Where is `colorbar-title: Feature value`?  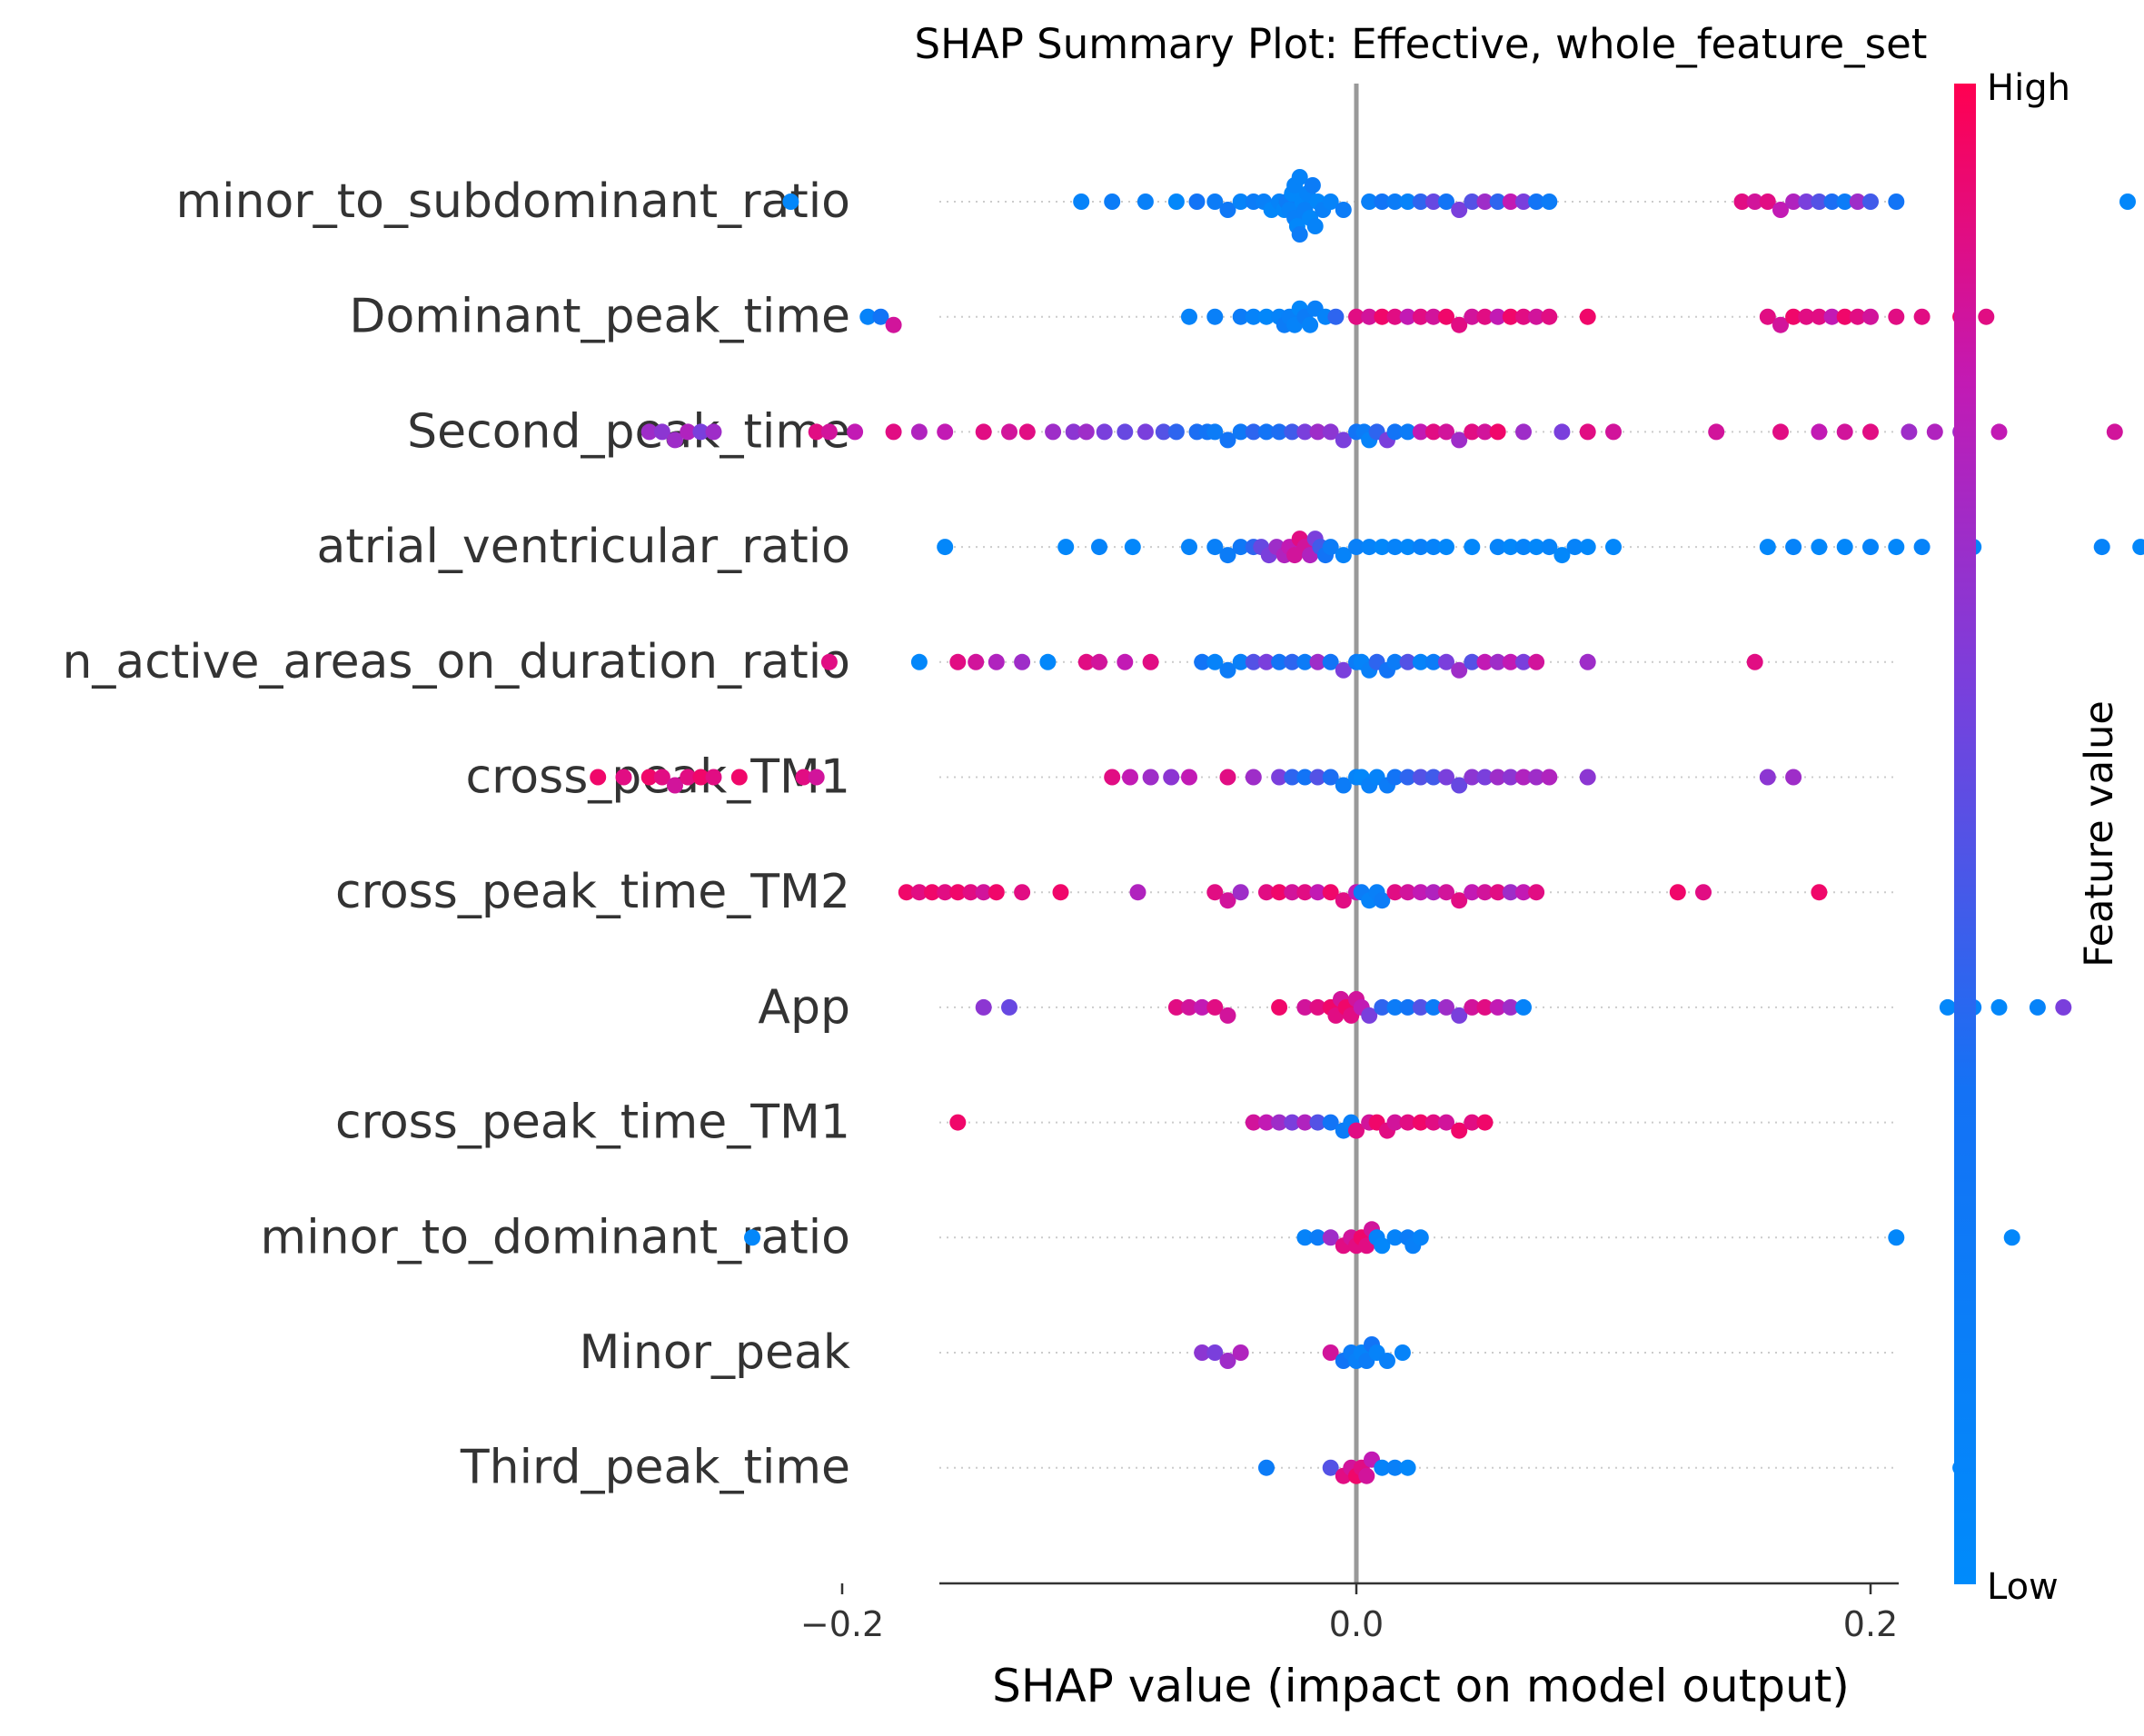 colorbar-title: Feature value is located at coordinates (2099, 833).